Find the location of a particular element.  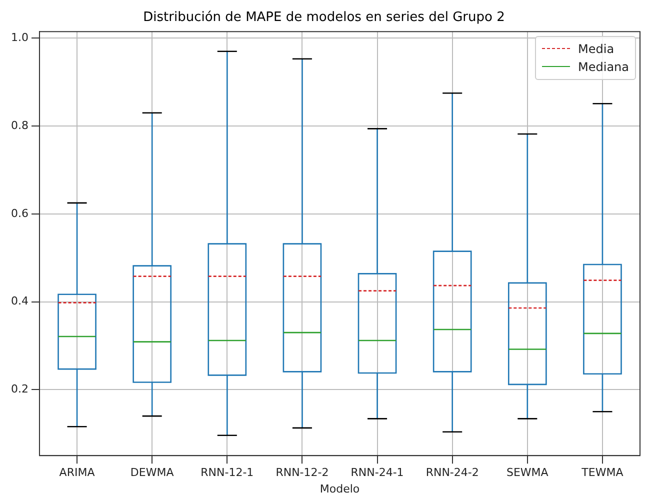

x-tick-label: RNN-12-2 is located at coordinates (302, 473).